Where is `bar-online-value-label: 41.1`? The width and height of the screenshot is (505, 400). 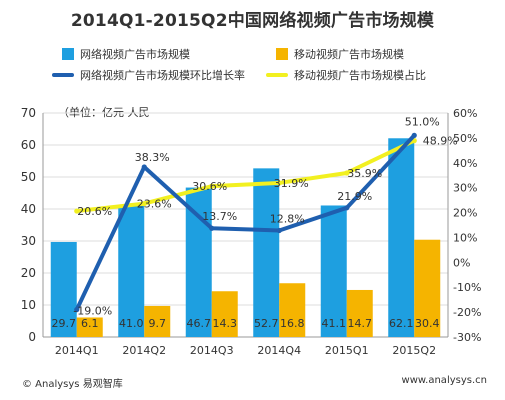 bar-online-value-label: 41.1 is located at coordinates (334, 323).